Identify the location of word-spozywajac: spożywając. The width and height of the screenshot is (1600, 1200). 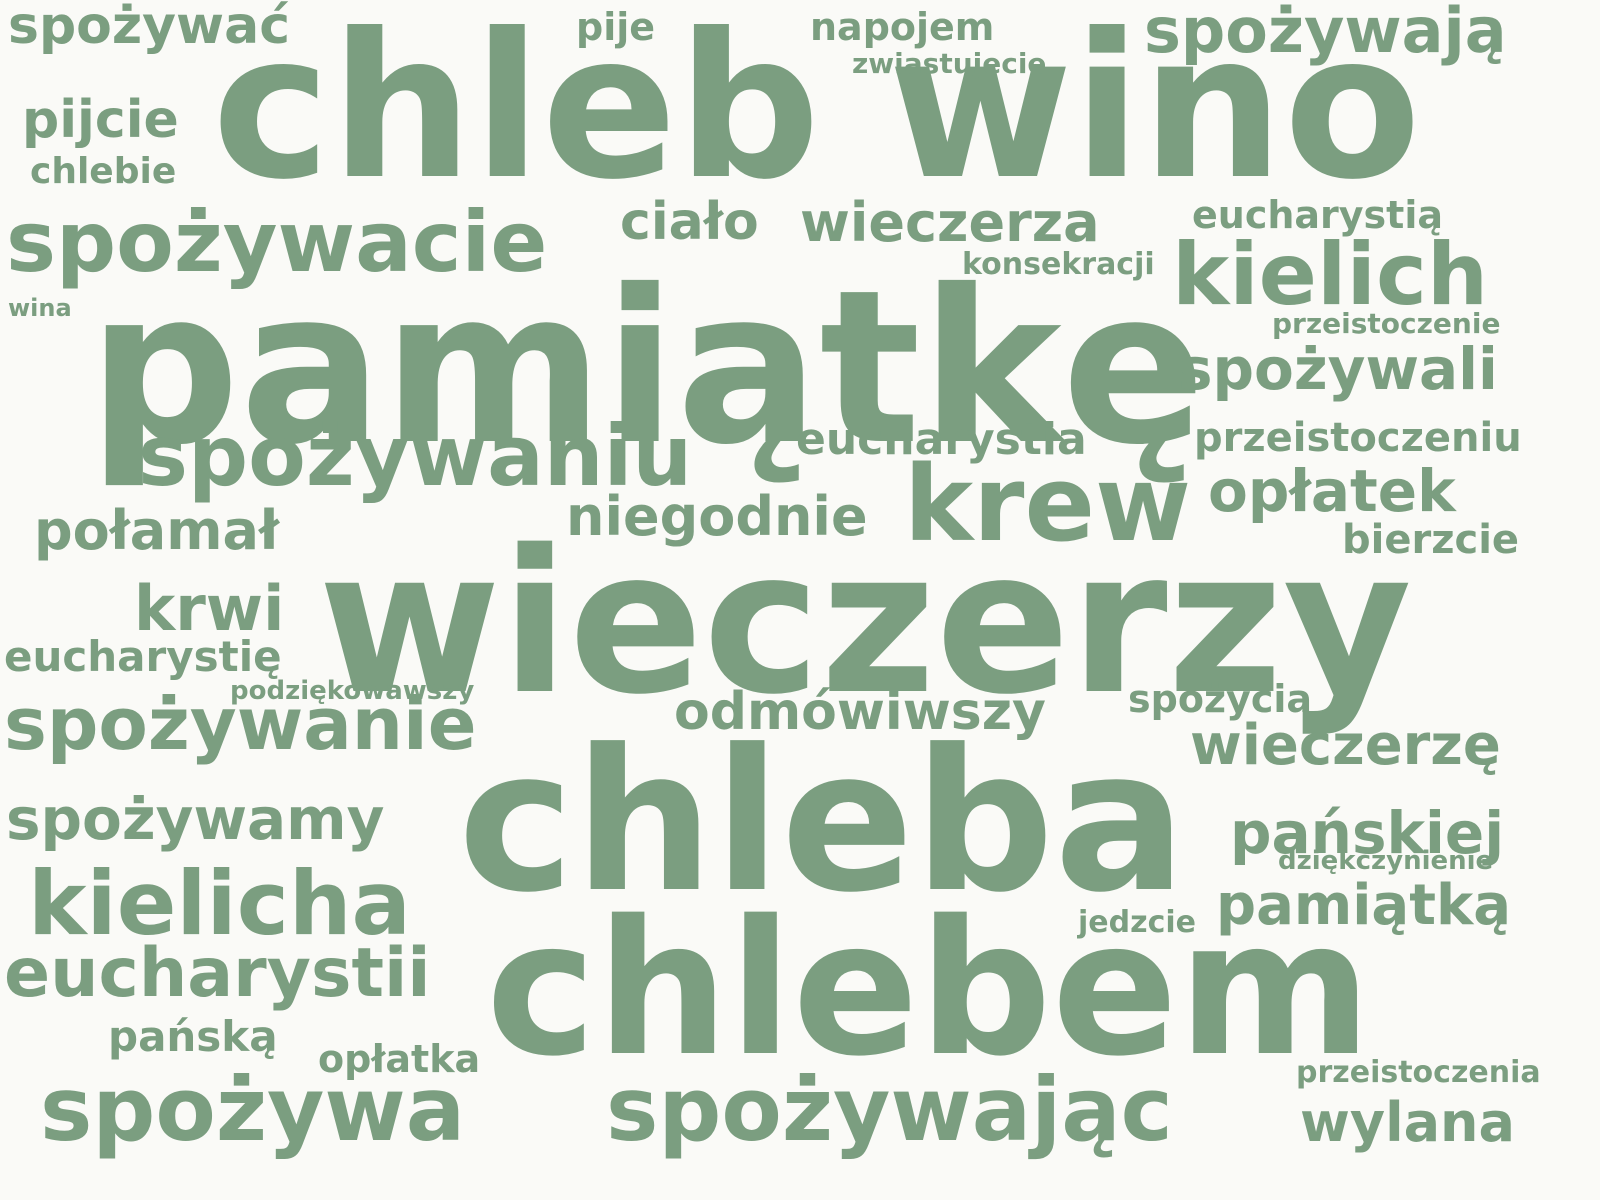
(889, 1109).